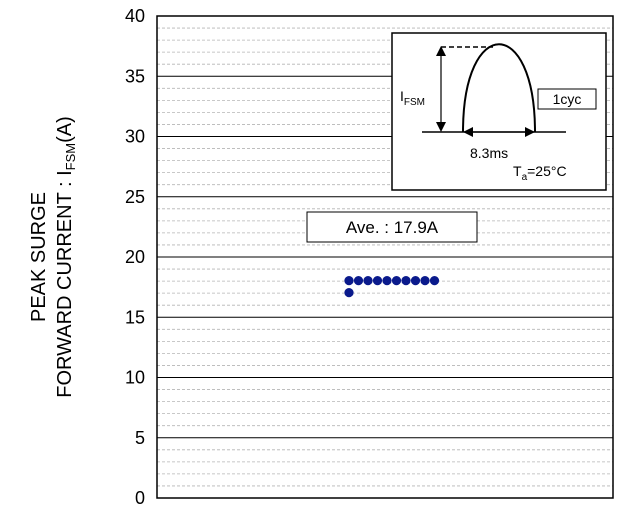 This screenshot has height=510, width=625. I want to click on y-axis-label-sub: FSM, so click(70, 156).